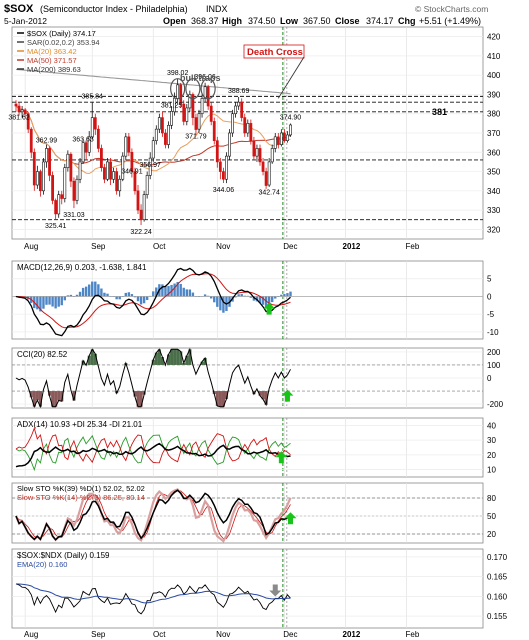 The height and width of the screenshot is (640, 529). I want to click on sto39-line, so click(153, 515).